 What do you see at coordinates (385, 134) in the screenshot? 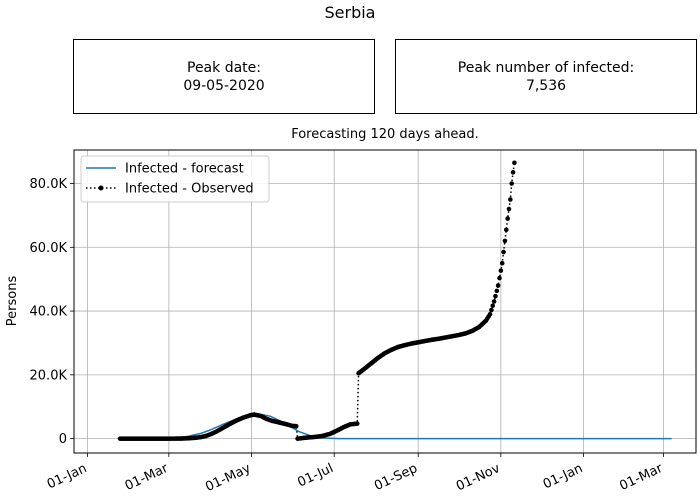
I see `chart-title: Forecasting 120 days ahead.` at bounding box center [385, 134].